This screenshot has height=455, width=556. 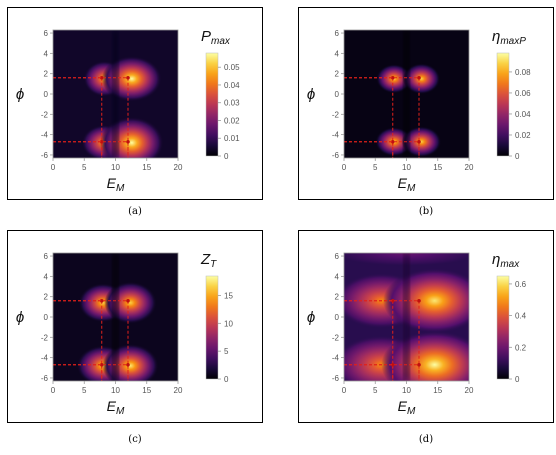 I want to click on colorbar-title: ηmax, so click(x=506, y=260).